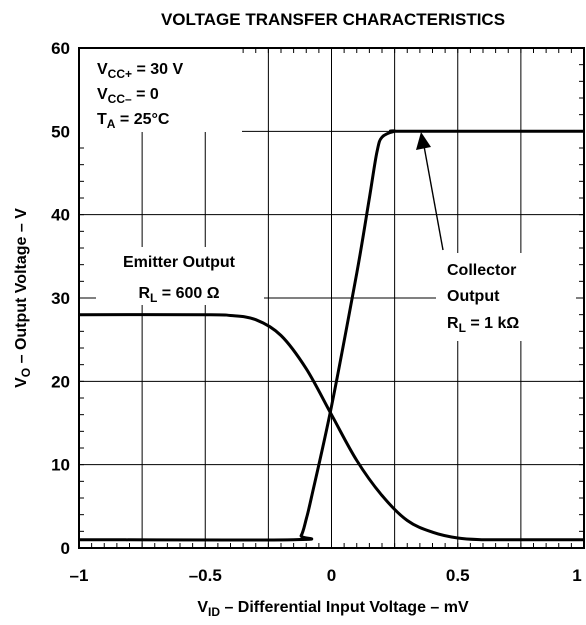  I want to click on y-tick-label: 40, so click(60, 215).